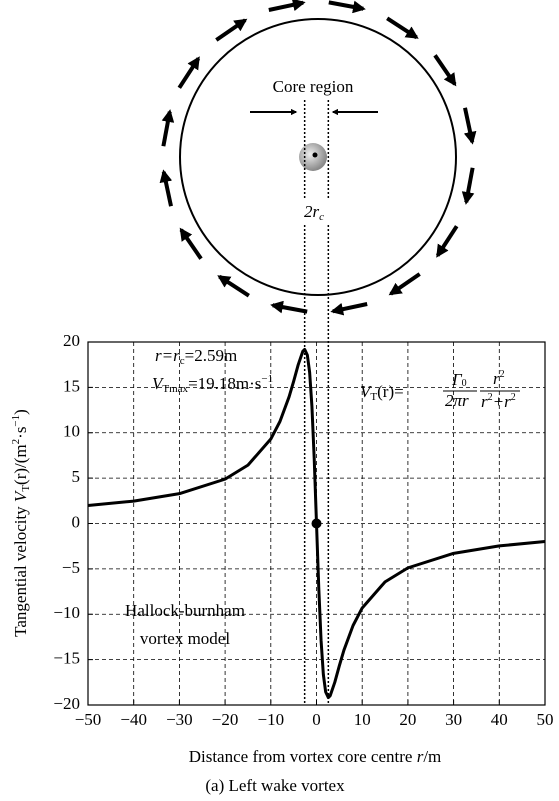 Image resolution: width=559 pixels, height=801 pixels. I want to click on x-tick-label: 0, so click(316, 719).